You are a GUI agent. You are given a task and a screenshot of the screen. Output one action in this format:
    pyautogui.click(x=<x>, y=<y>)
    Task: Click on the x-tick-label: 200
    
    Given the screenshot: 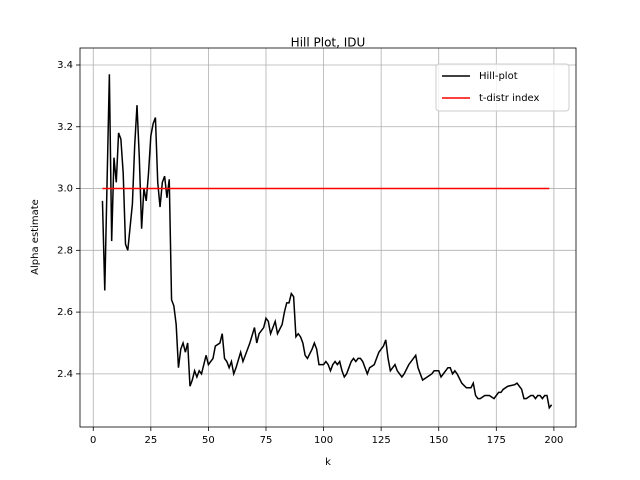 What is the action you would take?
    pyautogui.click(x=553, y=440)
    